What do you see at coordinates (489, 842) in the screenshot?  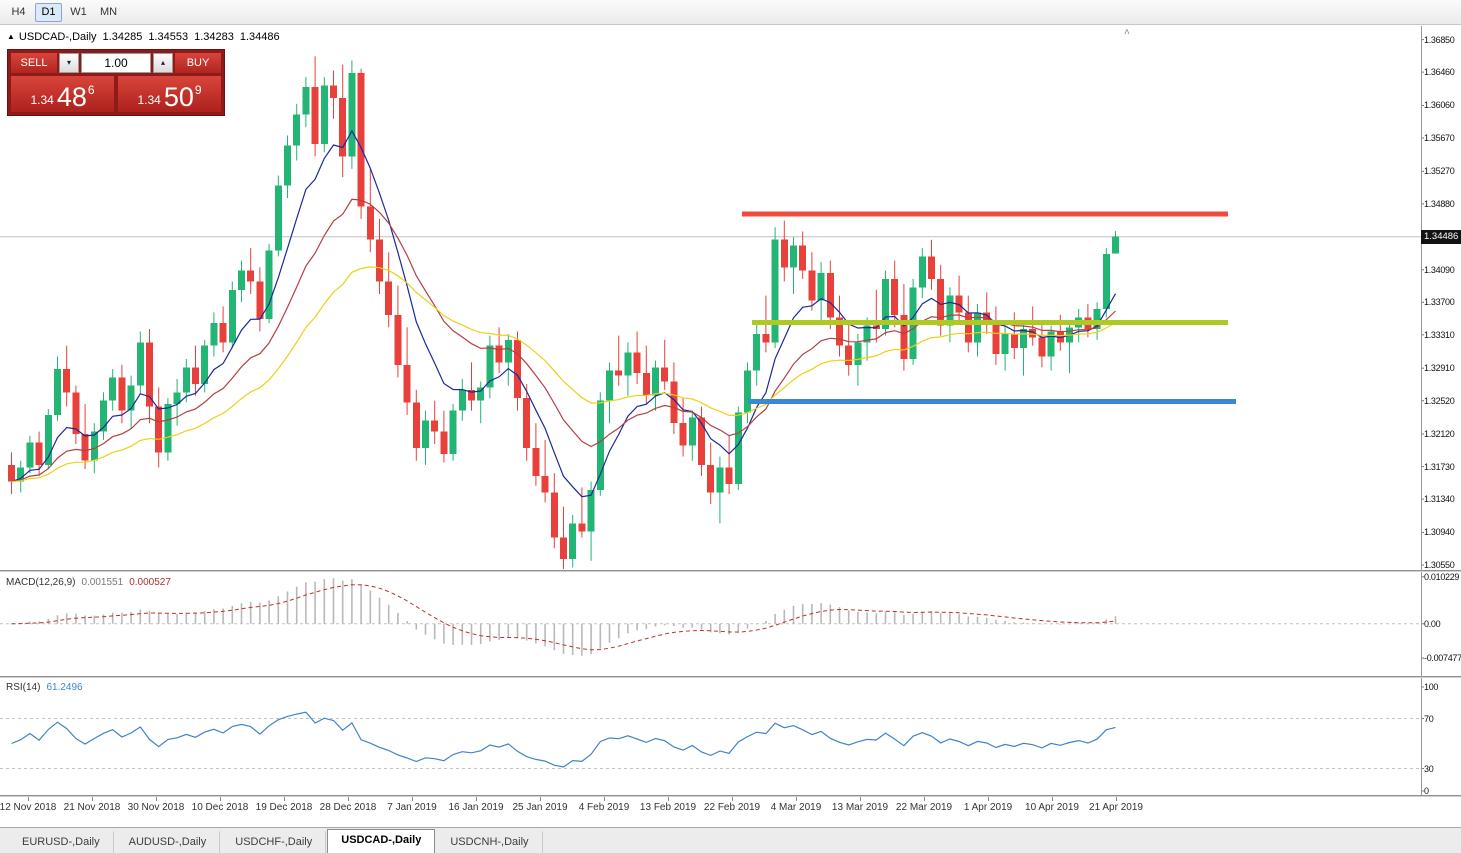 I see `chart-tab-usdcnh: USDCNH-,Daily` at bounding box center [489, 842].